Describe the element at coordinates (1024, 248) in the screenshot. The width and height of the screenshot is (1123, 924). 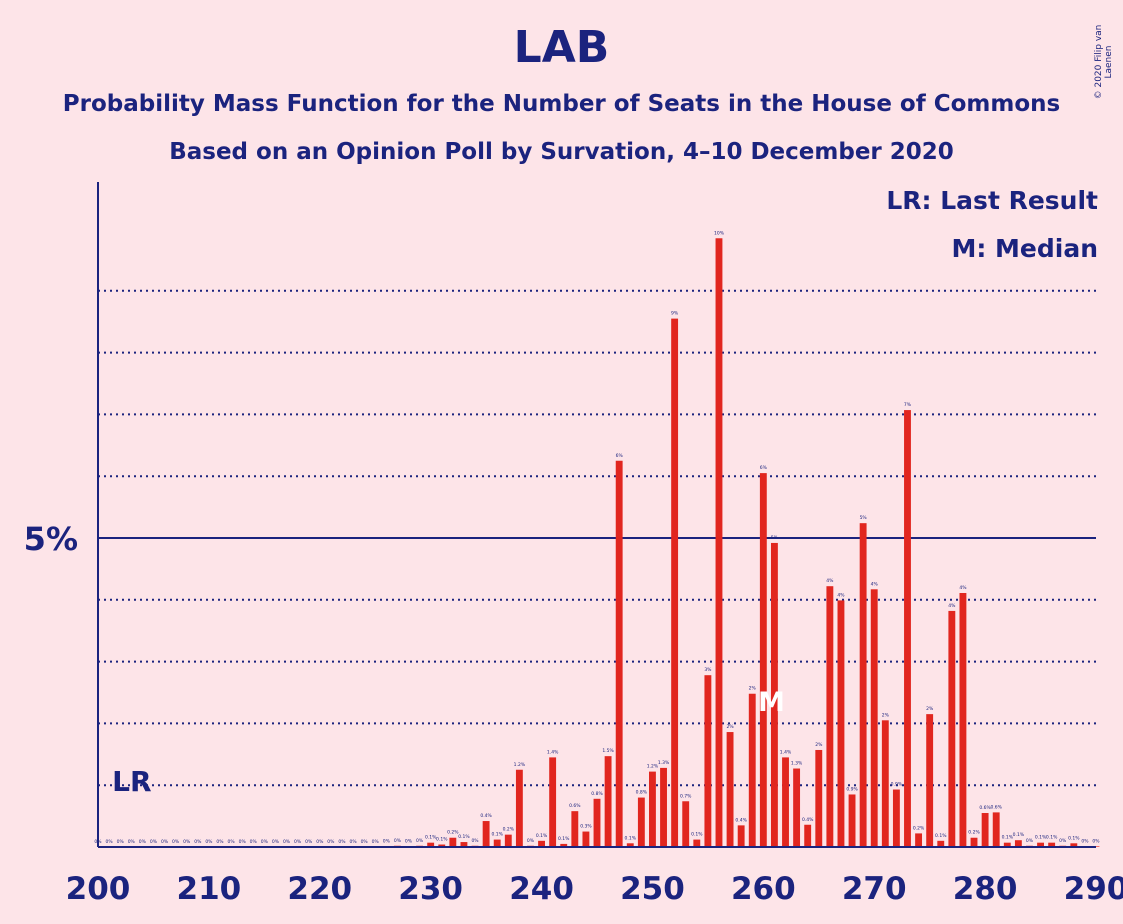
I see `legend-median: M: Median` at that location.